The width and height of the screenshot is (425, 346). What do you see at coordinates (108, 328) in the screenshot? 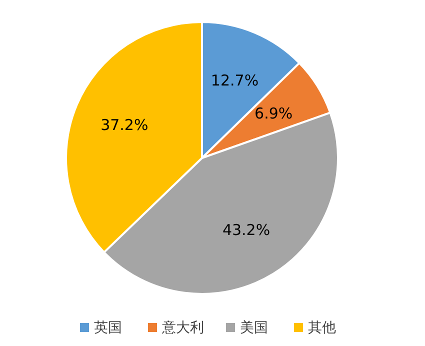
I see `legend-label: 英国` at bounding box center [108, 328].